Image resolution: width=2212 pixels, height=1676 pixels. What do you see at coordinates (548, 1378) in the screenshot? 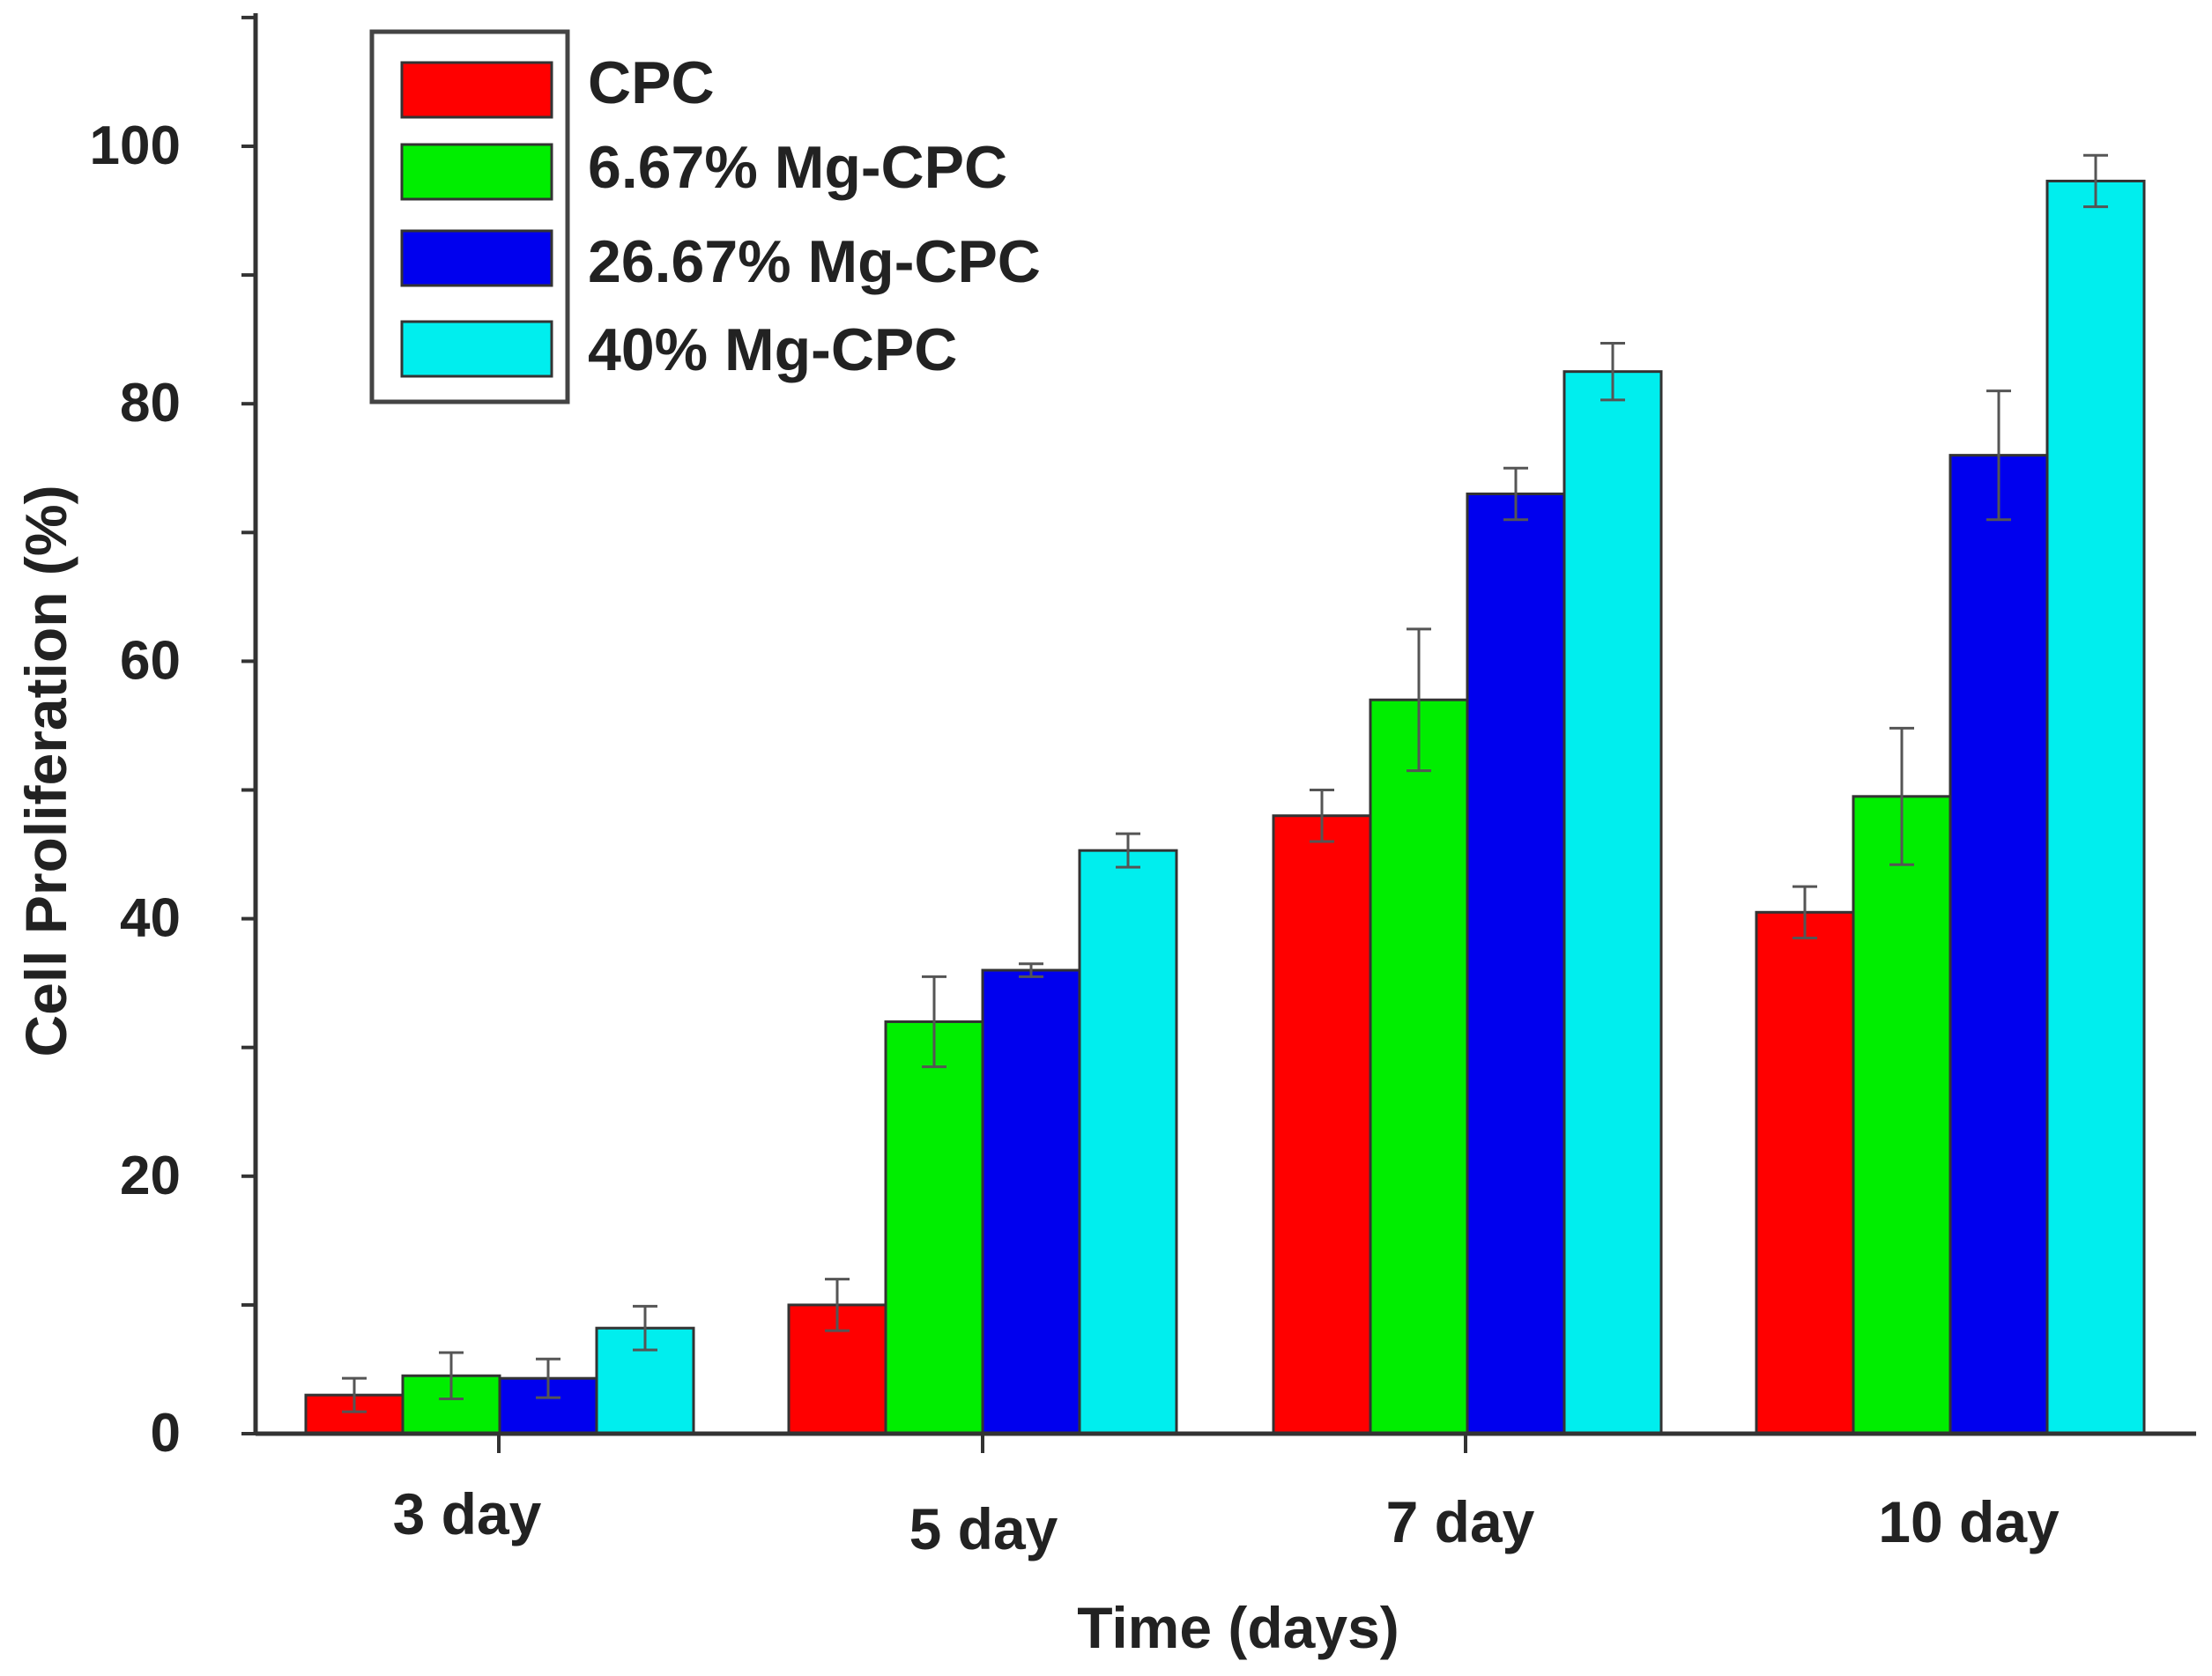
I see `error-bar-26-67-mg-cpc-3-day` at bounding box center [548, 1378].